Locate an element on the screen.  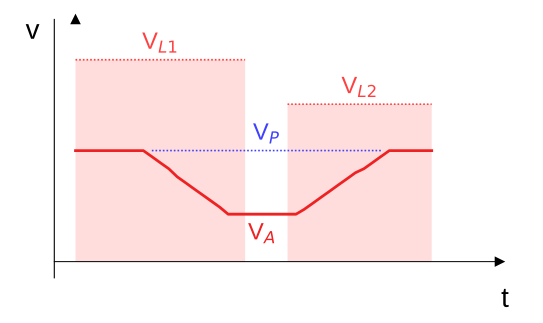
x-axis-title: t is located at coordinates (505, 298).